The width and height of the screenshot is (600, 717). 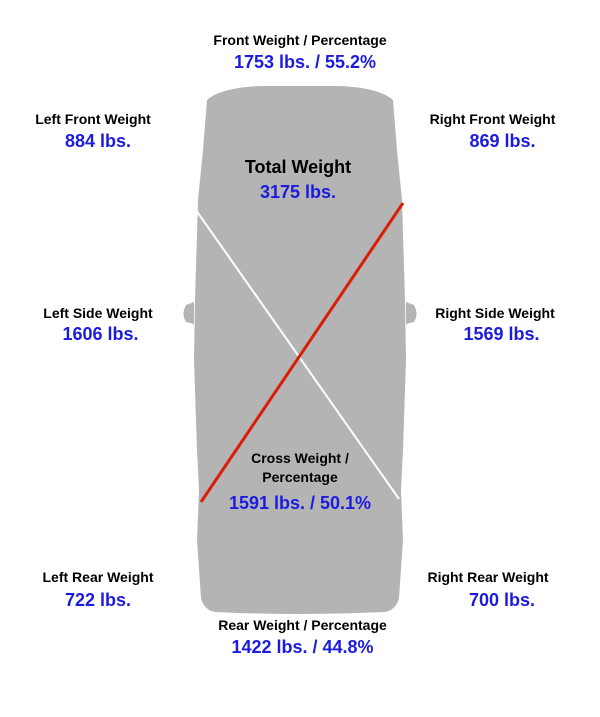 What do you see at coordinates (488, 577) in the screenshot?
I see `right-rear-weight-label: Right Rear Weight` at bounding box center [488, 577].